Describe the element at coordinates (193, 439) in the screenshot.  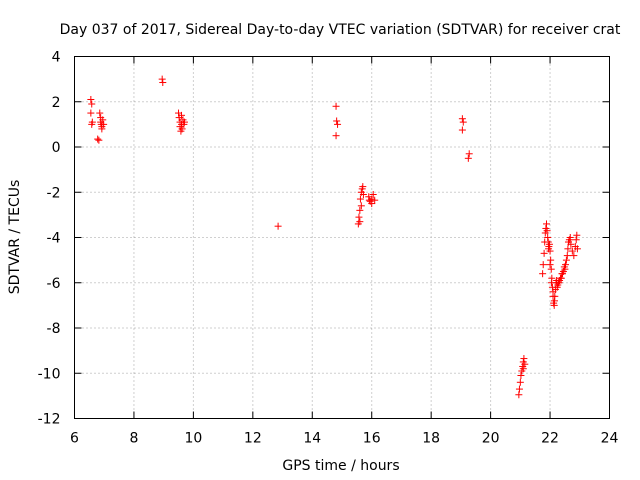
I see `x-tick-label: 10` at that location.